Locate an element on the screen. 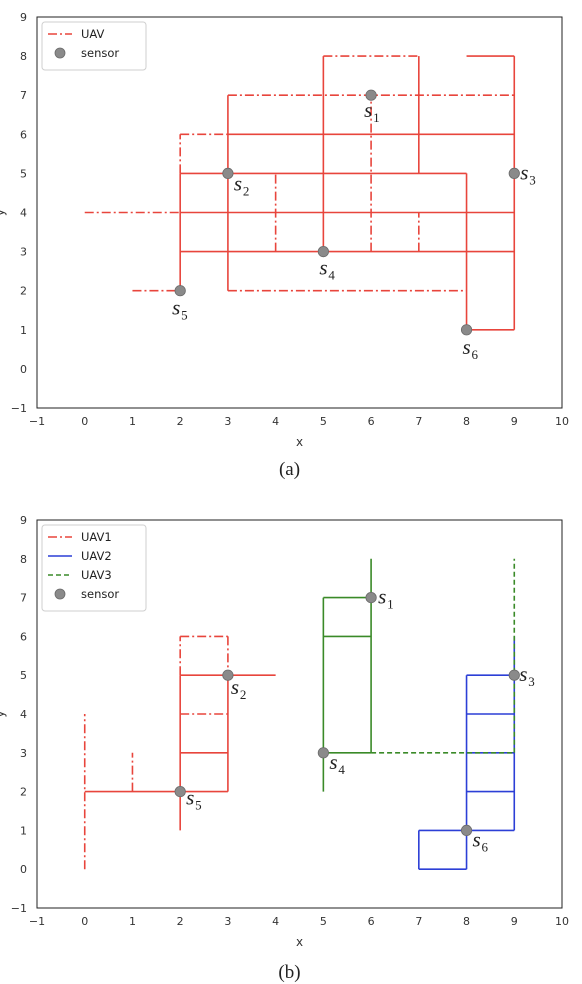  series-uav1 is located at coordinates (179, 752).